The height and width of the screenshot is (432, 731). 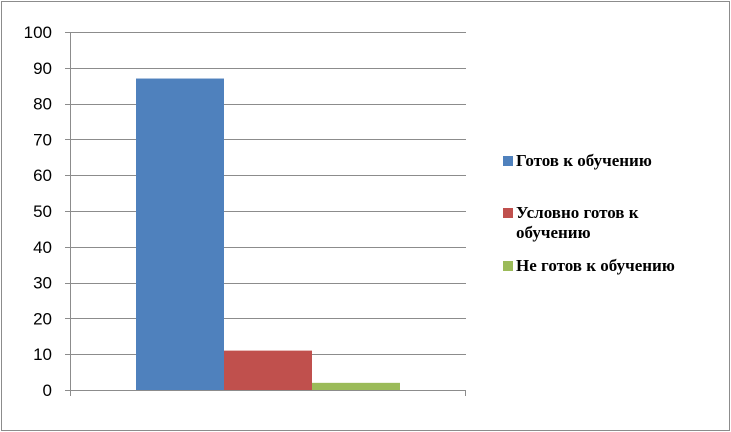 I want to click on y-tick-label-30: 30, so click(x=42, y=283).